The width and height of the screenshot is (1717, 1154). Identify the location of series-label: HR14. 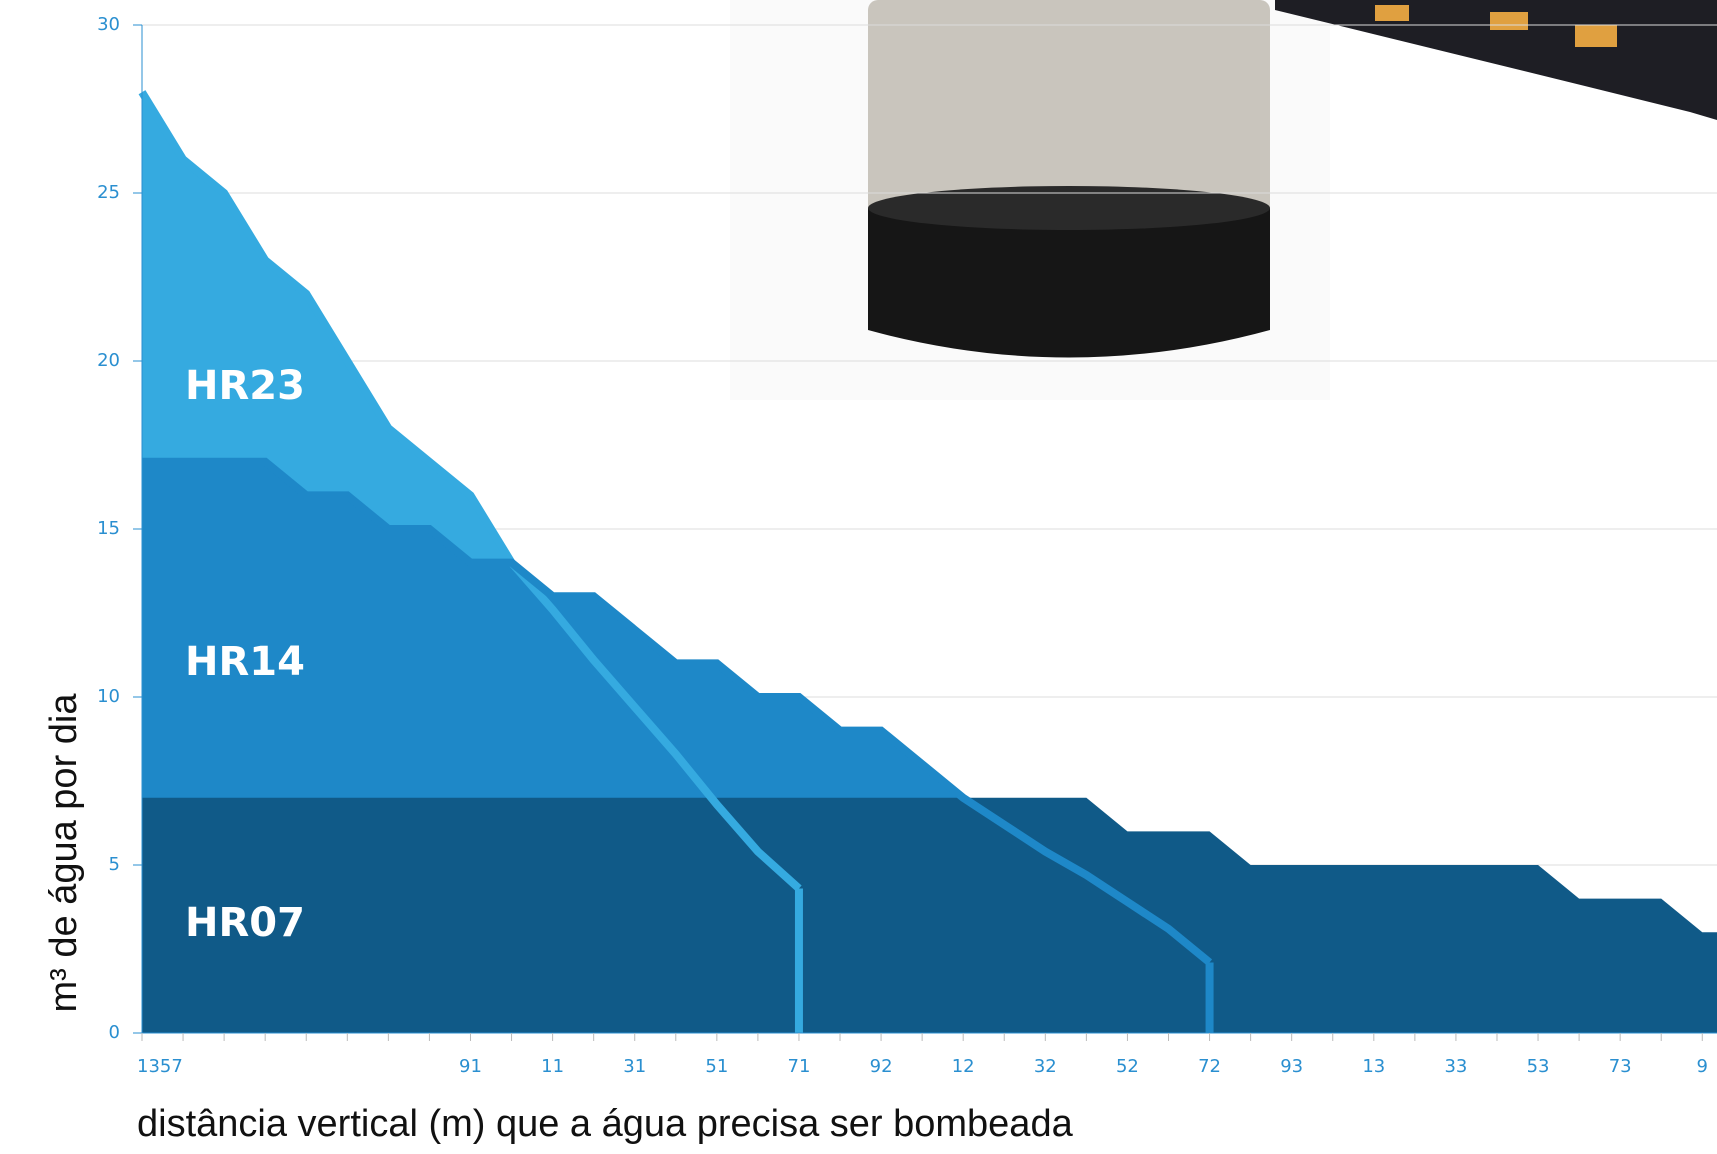
(245, 662).